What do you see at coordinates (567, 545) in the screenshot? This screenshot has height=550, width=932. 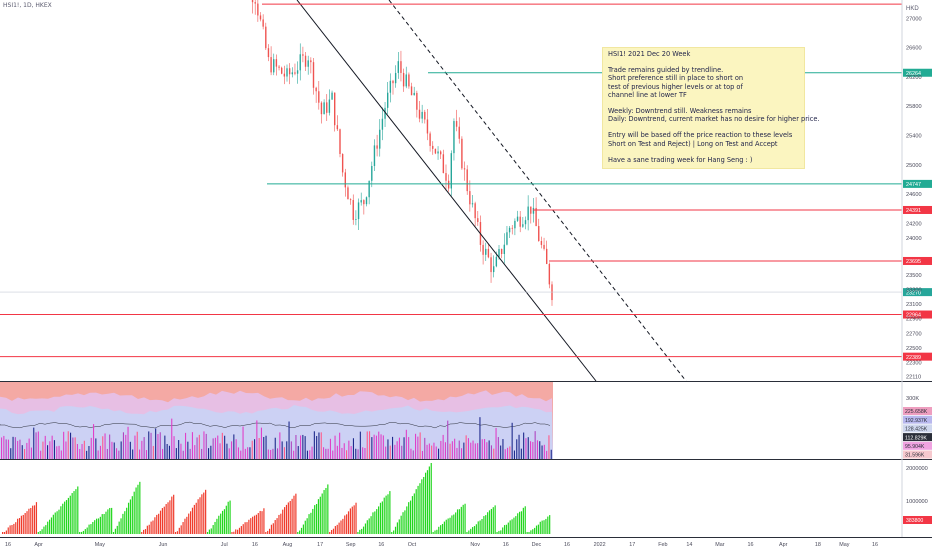 I see `time-tick-label: 16` at bounding box center [567, 545].